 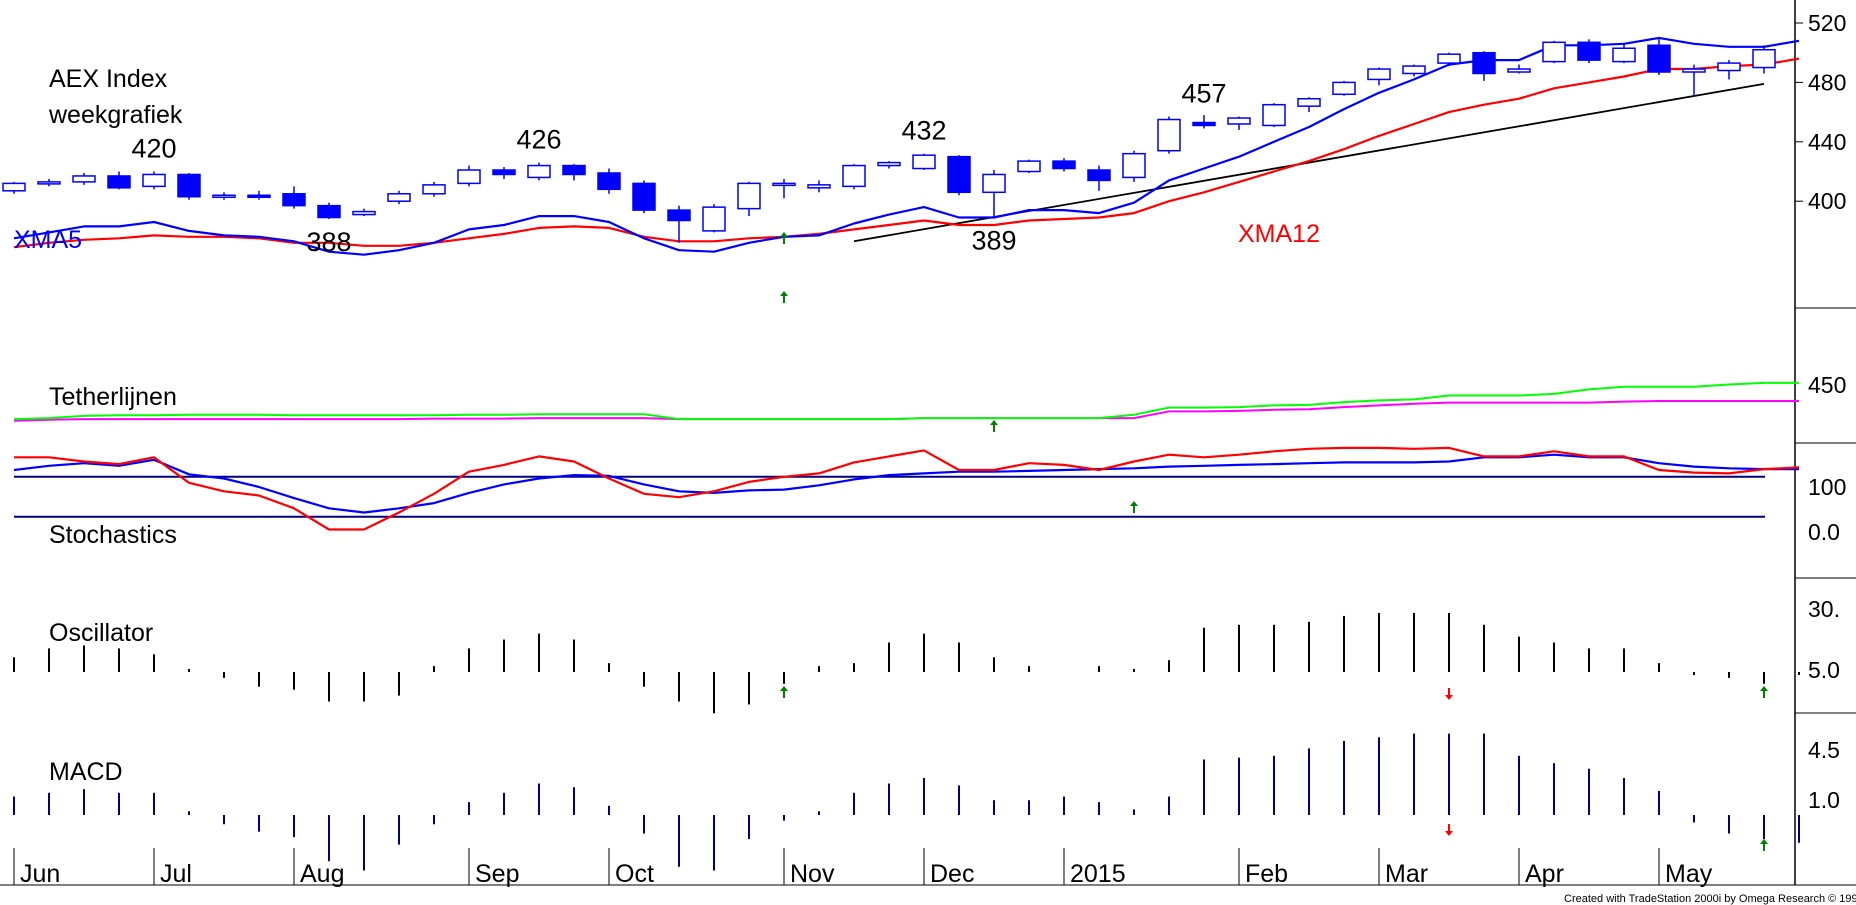 I want to click on month-label: 2015, so click(x=1098, y=874).